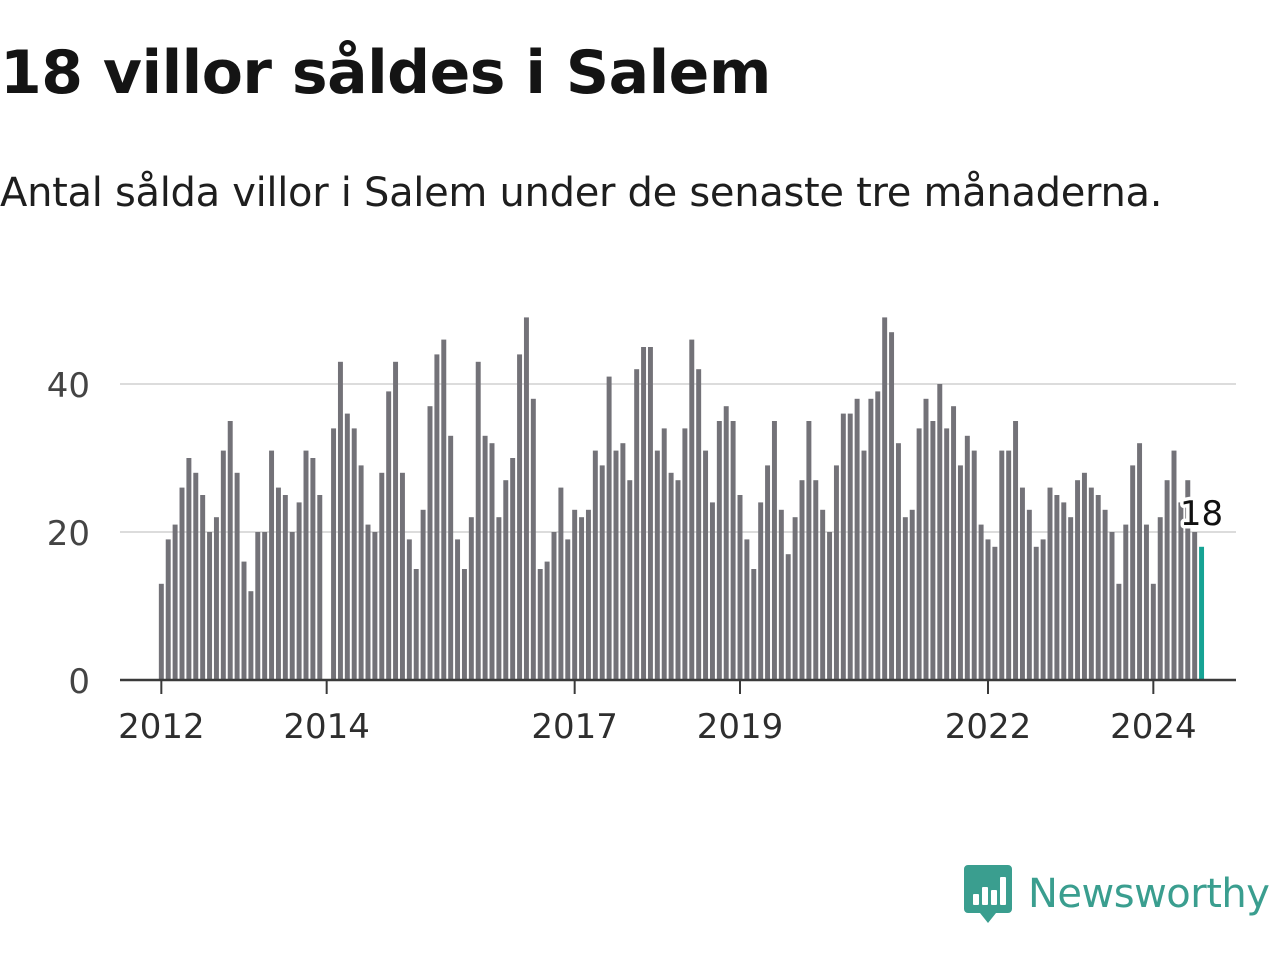  Describe the element at coordinates (574, 727) in the screenshot. I see `x-tick-label: 2017` at that location.